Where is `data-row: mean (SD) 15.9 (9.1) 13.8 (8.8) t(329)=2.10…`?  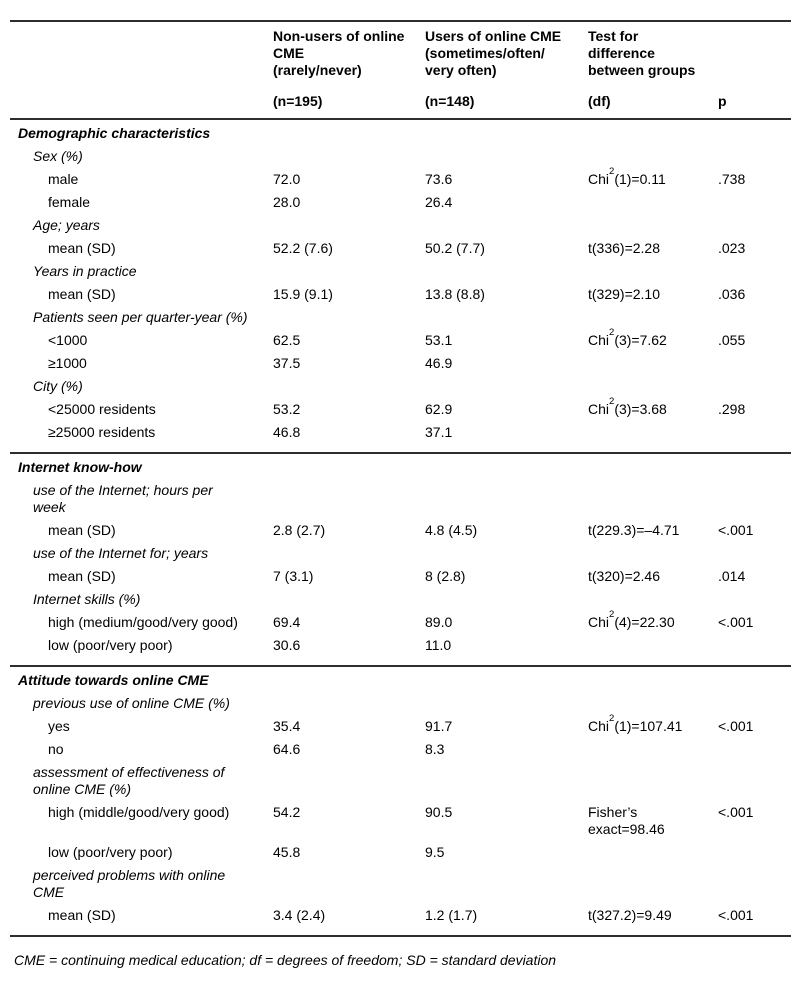 data-row: mean (SD) 15.9 (9.1) 13.8 (8.8) t(329)=2.10… is located at coordinates (400, 294).